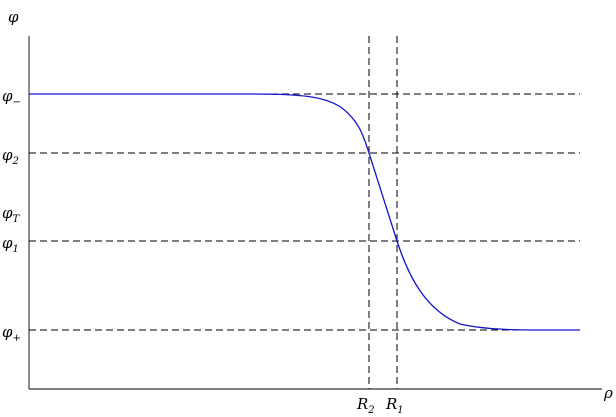  Describe the element at coordinates (394, 405) in the screenshot. I see `radius-label-r1: R1` at that location.